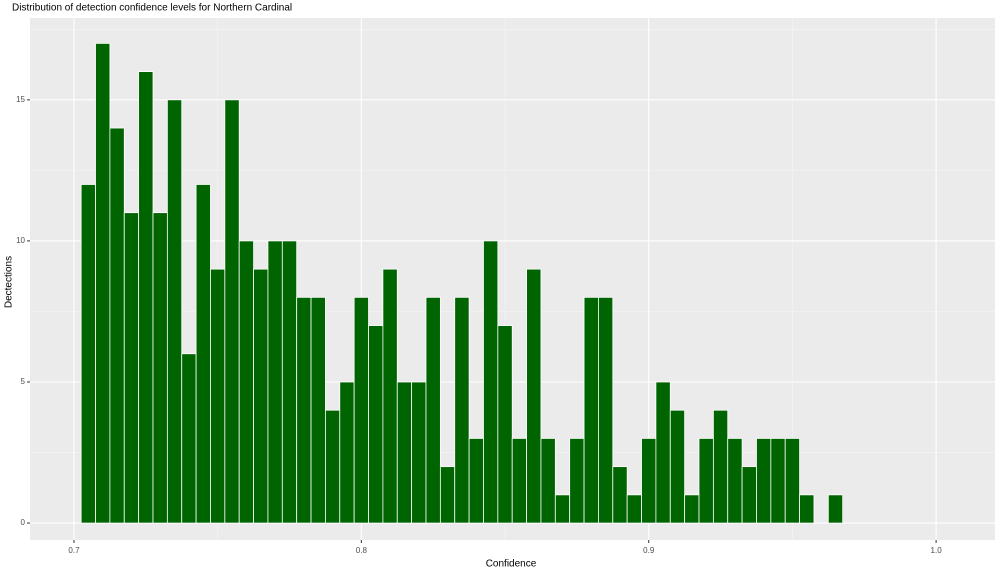 This screenshot has height=573, width=1000. I want to click on y-tick-label: 15, so click(20, 99).